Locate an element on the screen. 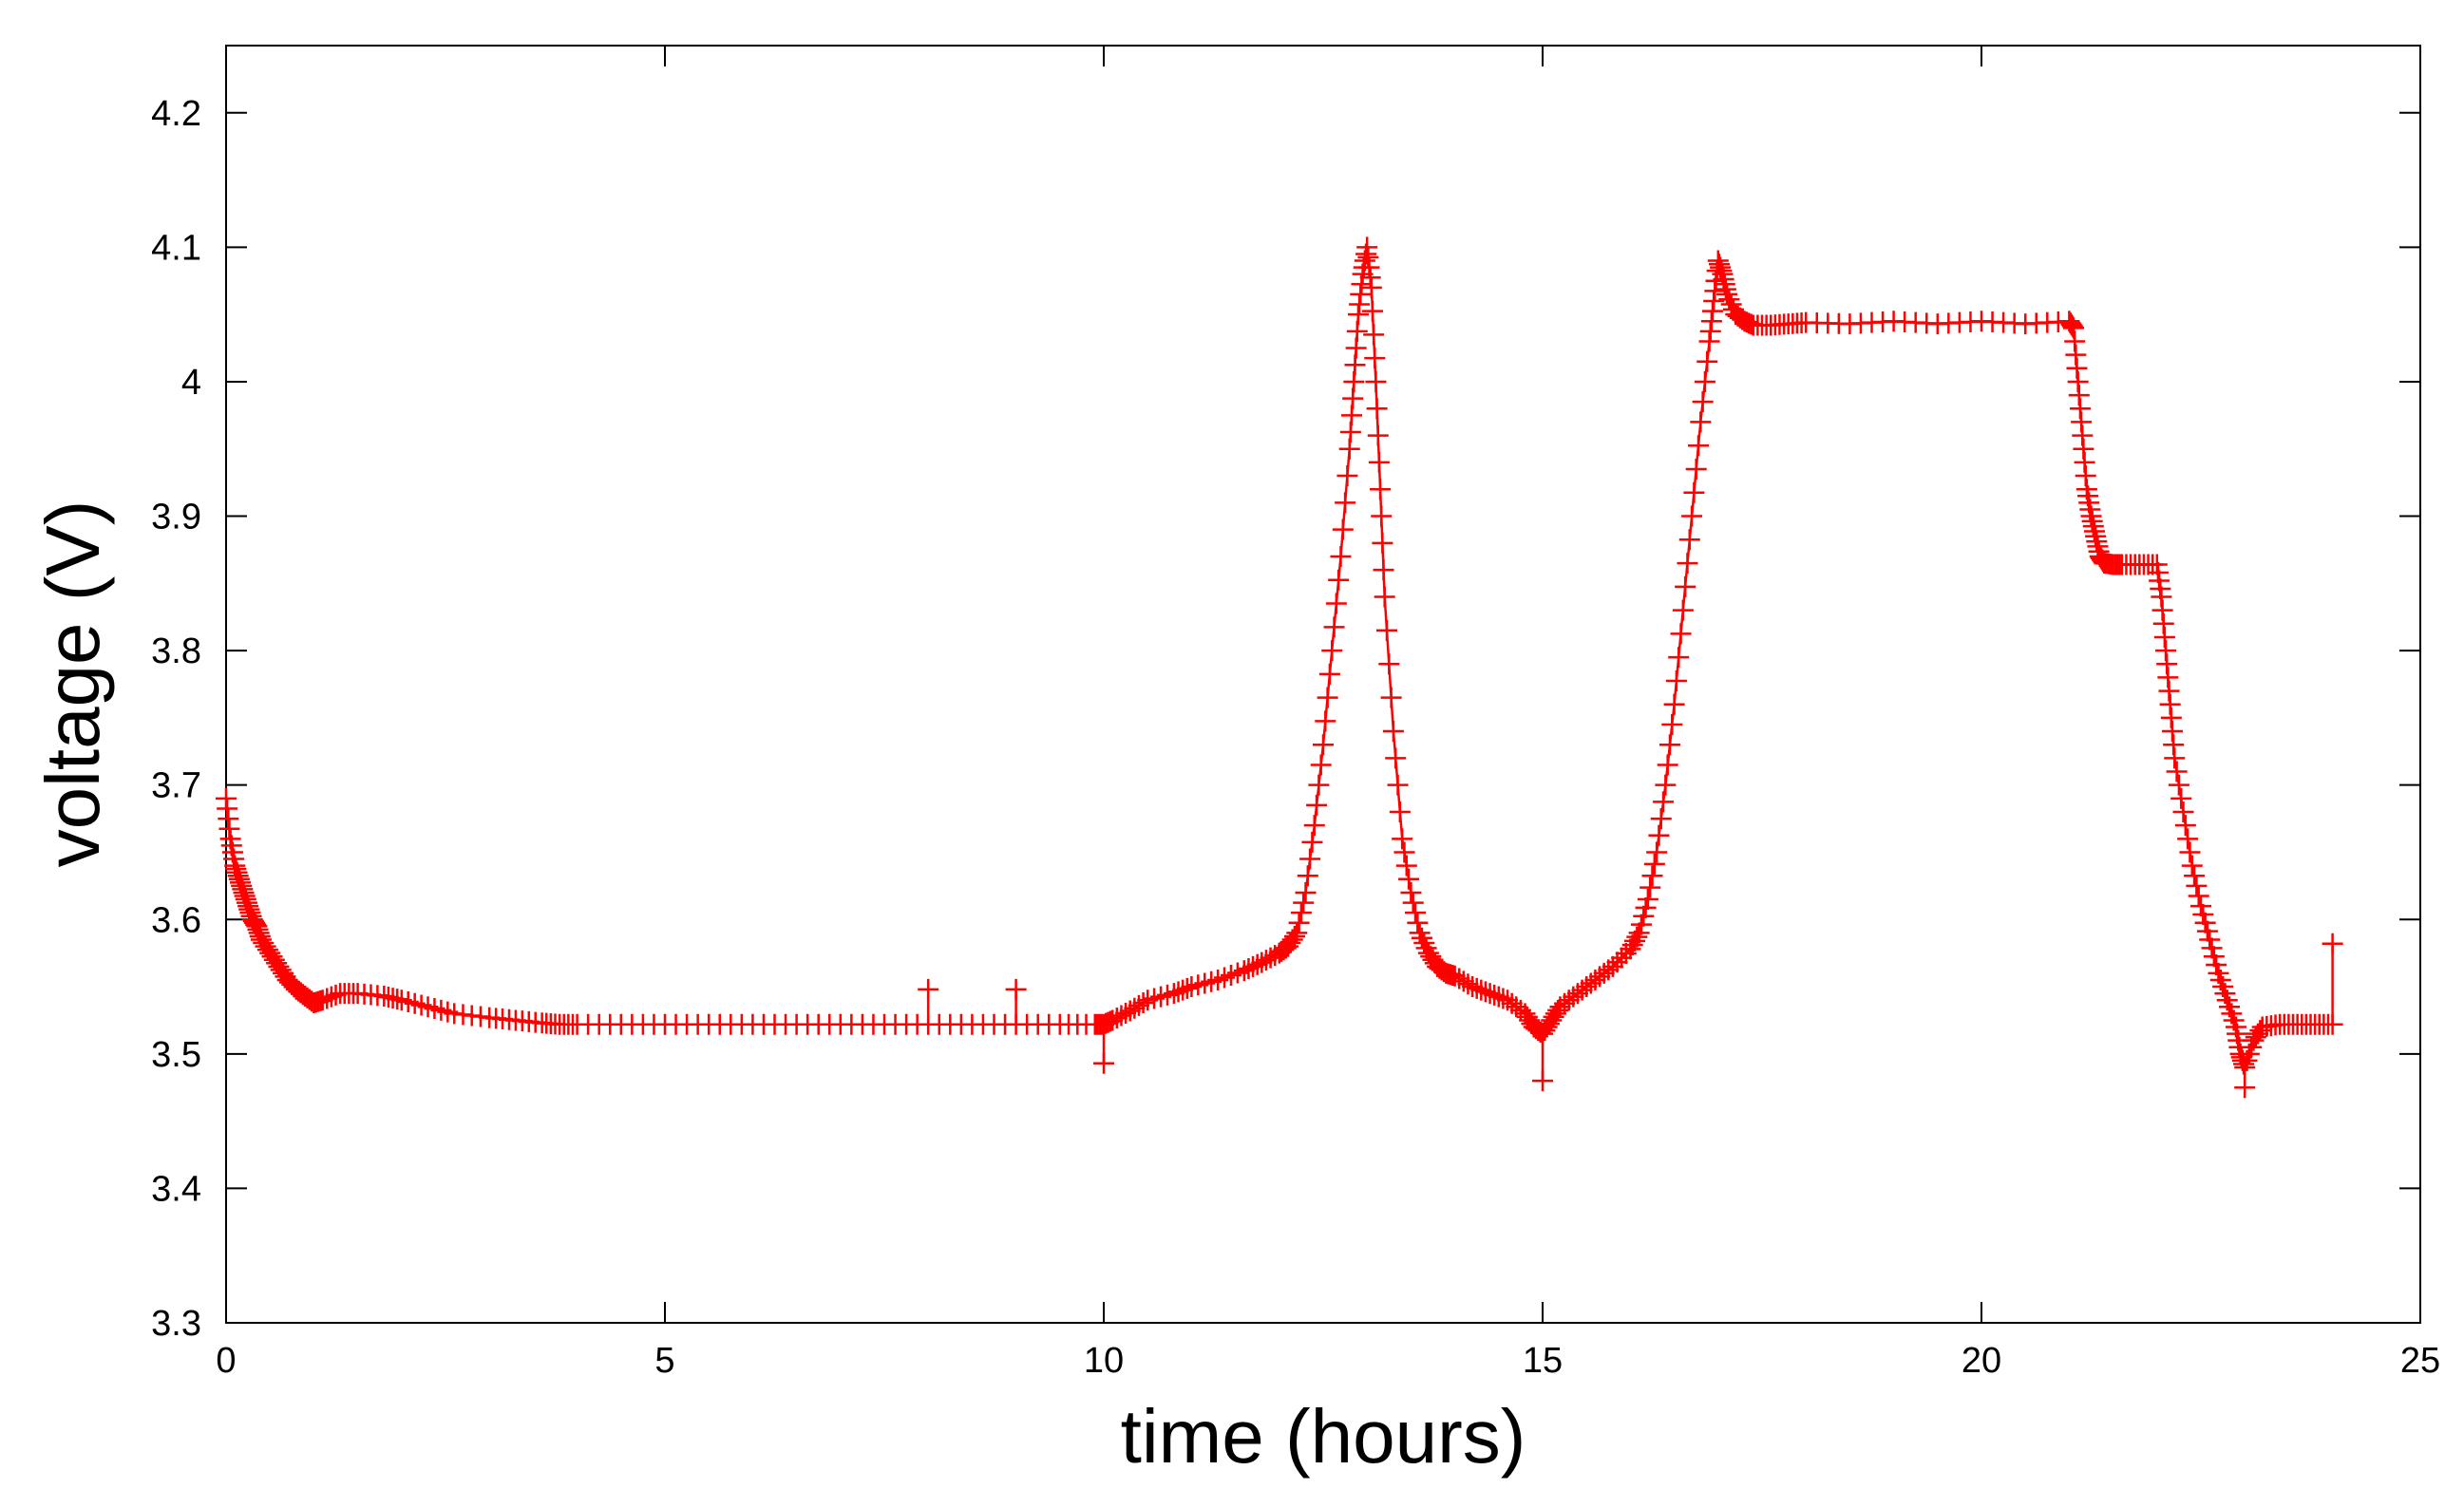 Image resolution: width=2464 pixels, height=1489 pixels. y-tick-label: 3.4 is located at coordinates (176, 1189).